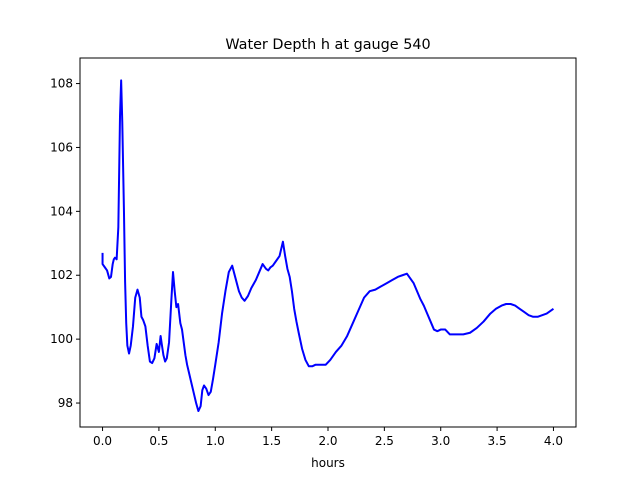 The image size is (640, 480). I want to click on x-tick-label: 1.5, so click(271, 441).